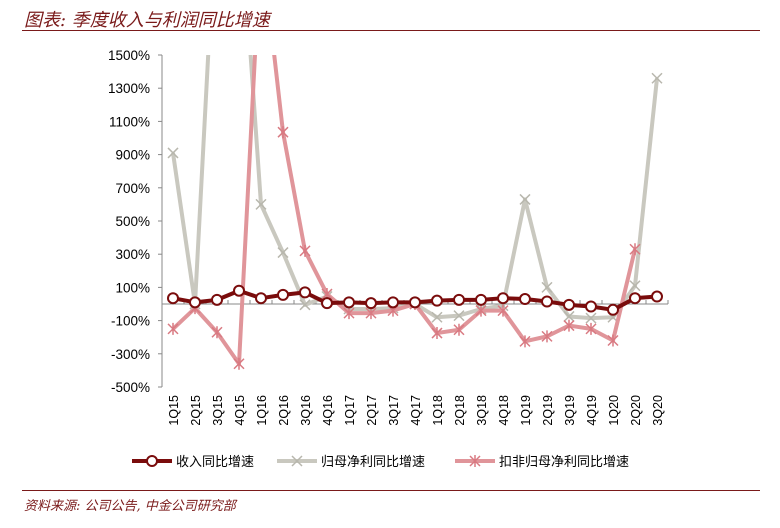 This screenshot has height=528, width=780. What do you see at coordinates (147, 20) in the screenshot?
I see `chart-title: 图表: 季度收入与利润同比增速` at bounding box center [147, 20].